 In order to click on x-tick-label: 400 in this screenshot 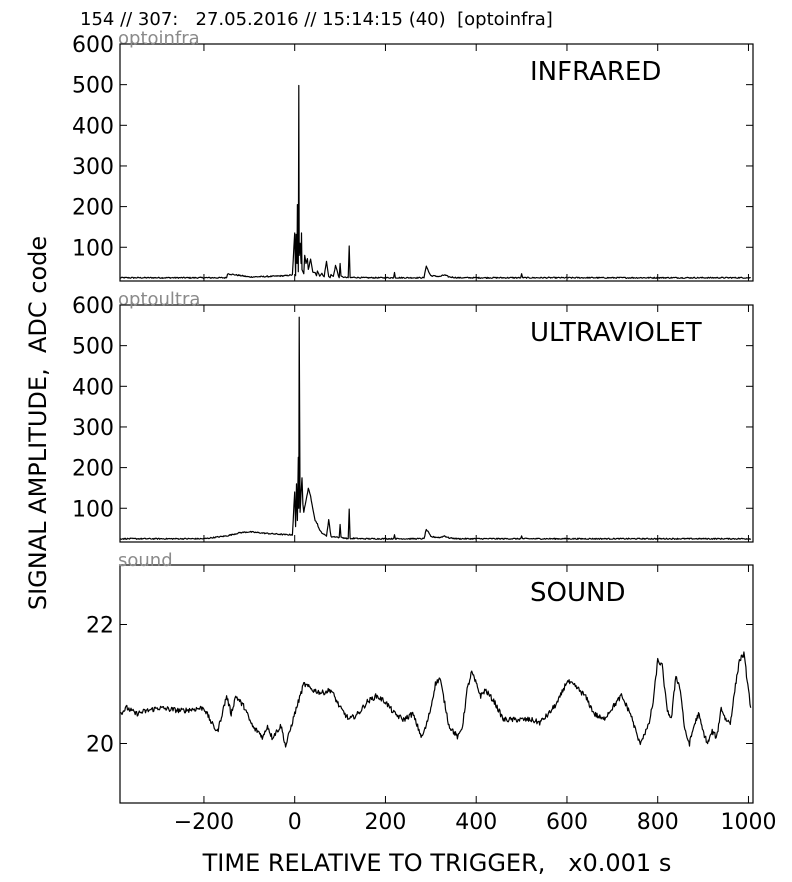, I will do `click(476, 822)`.